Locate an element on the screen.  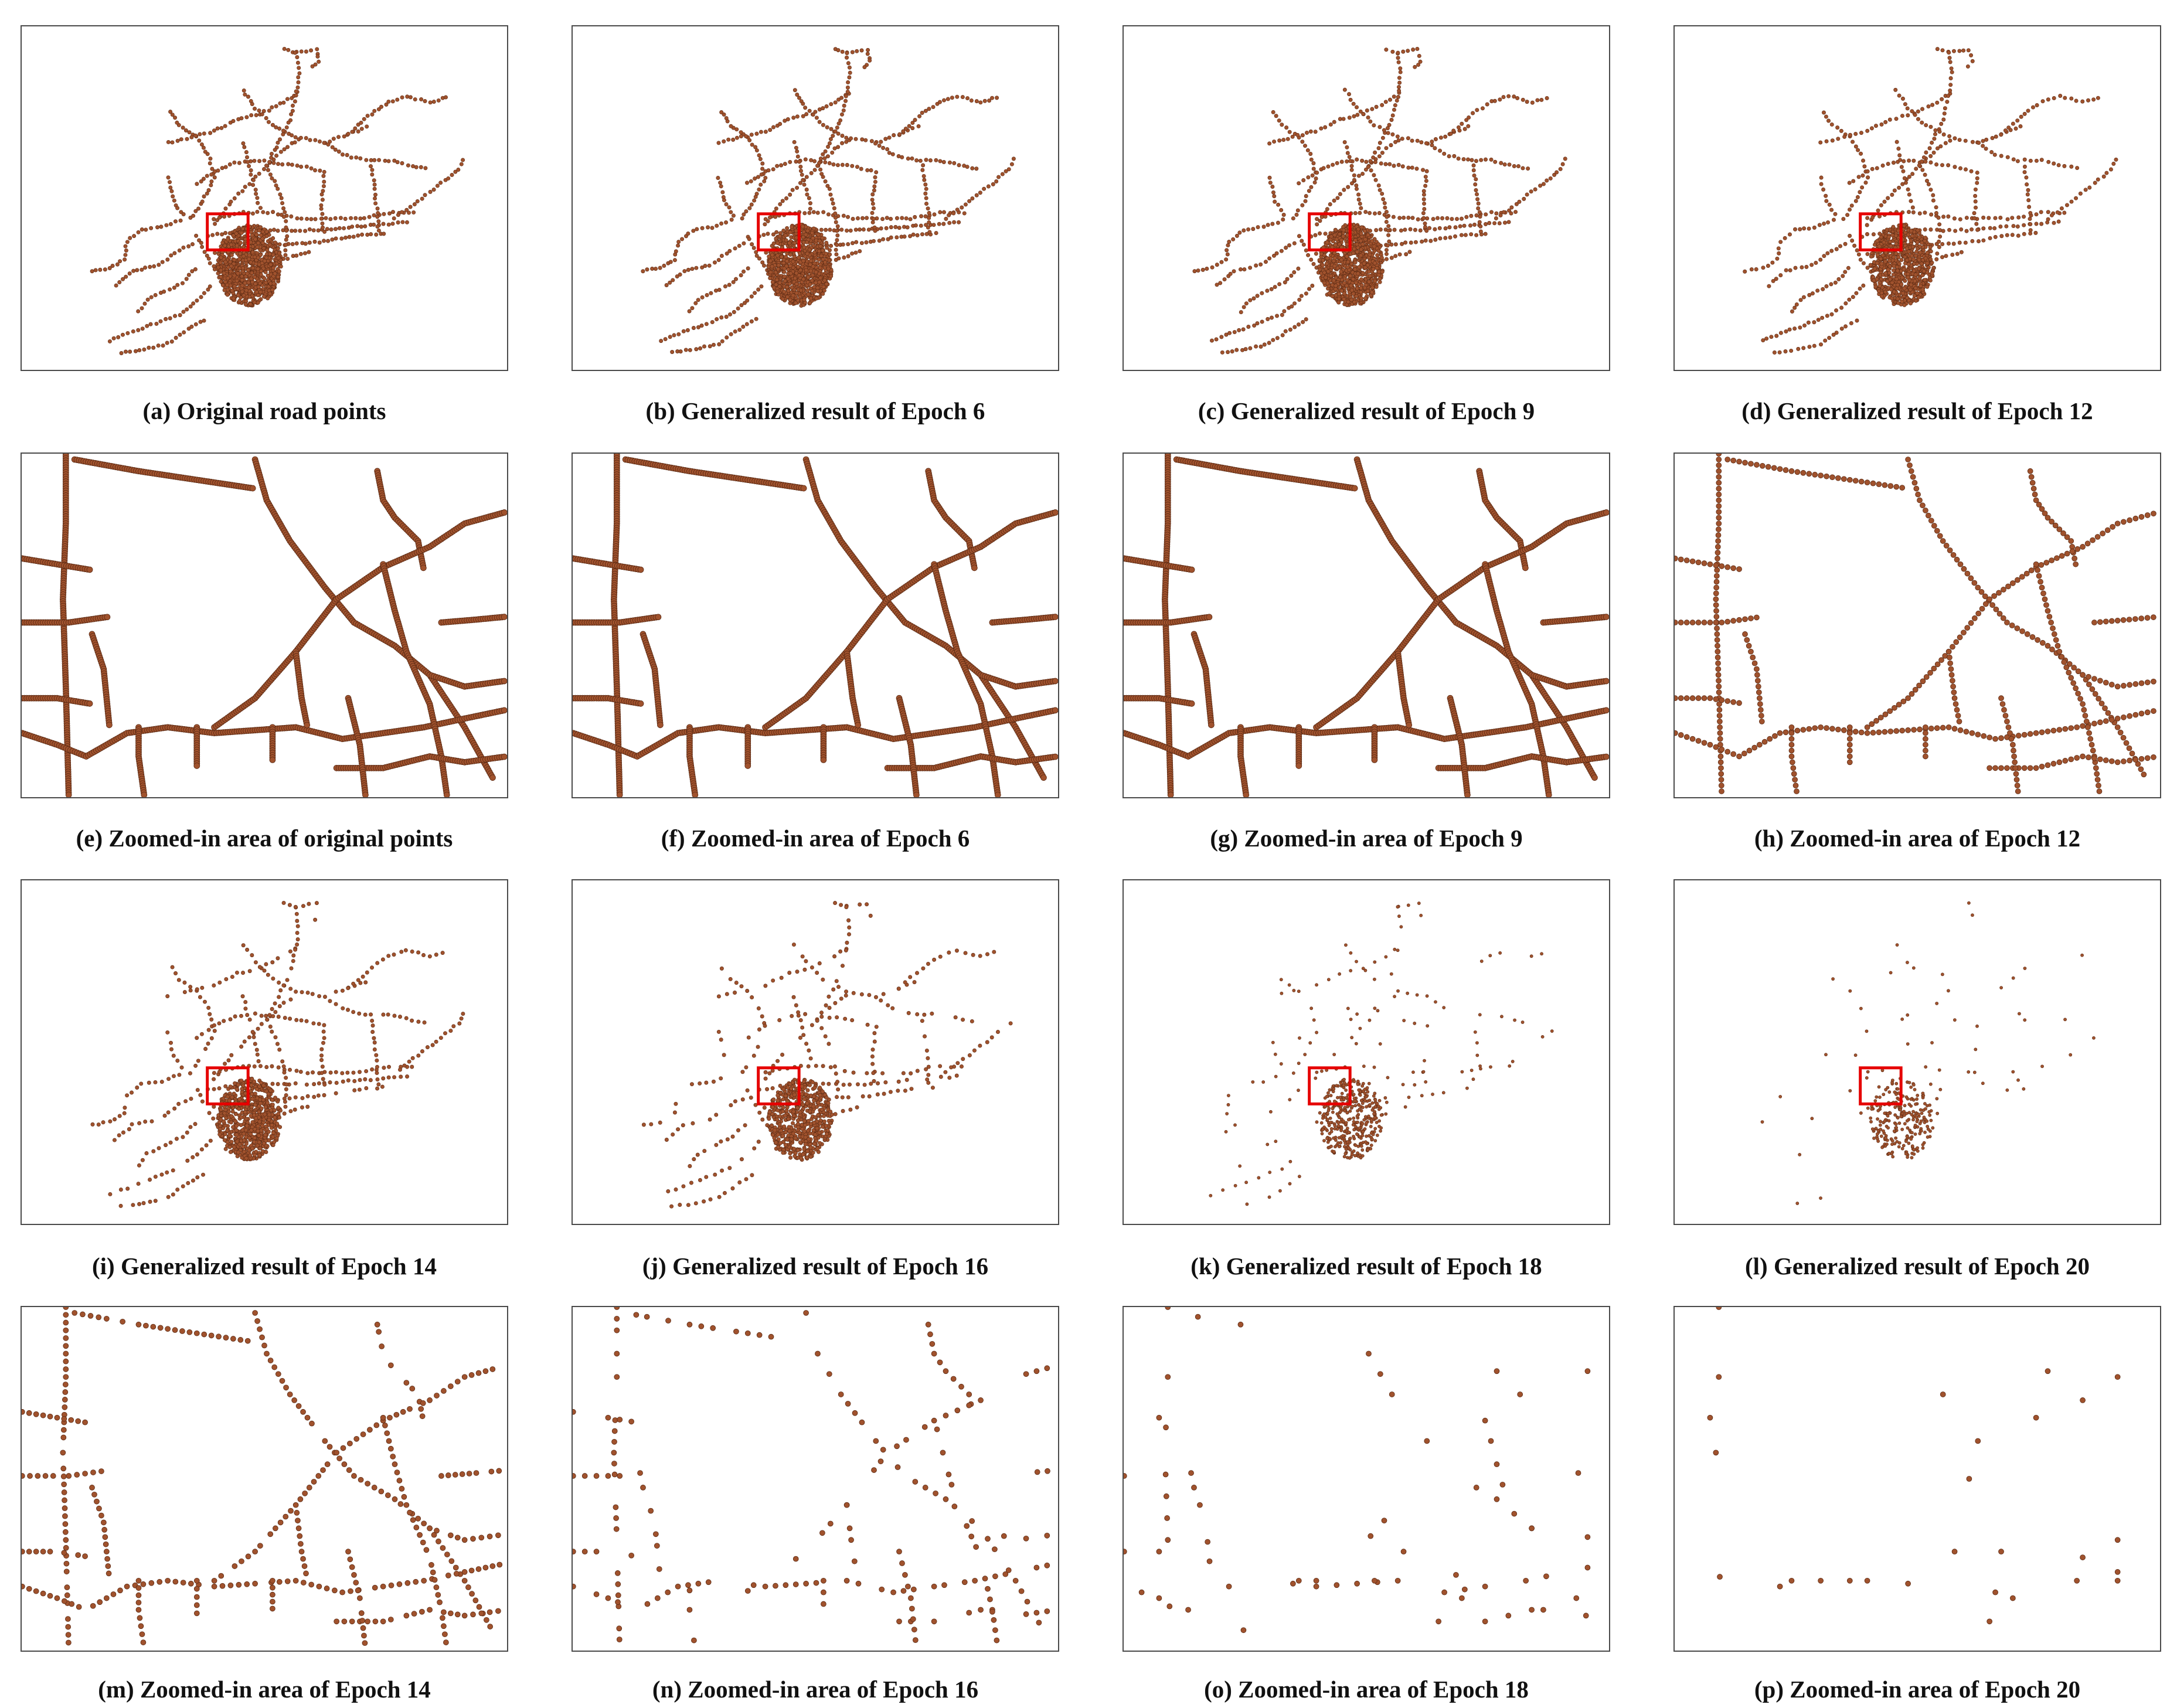
panel-p-zoom is located at coordinates (1917, 1479).